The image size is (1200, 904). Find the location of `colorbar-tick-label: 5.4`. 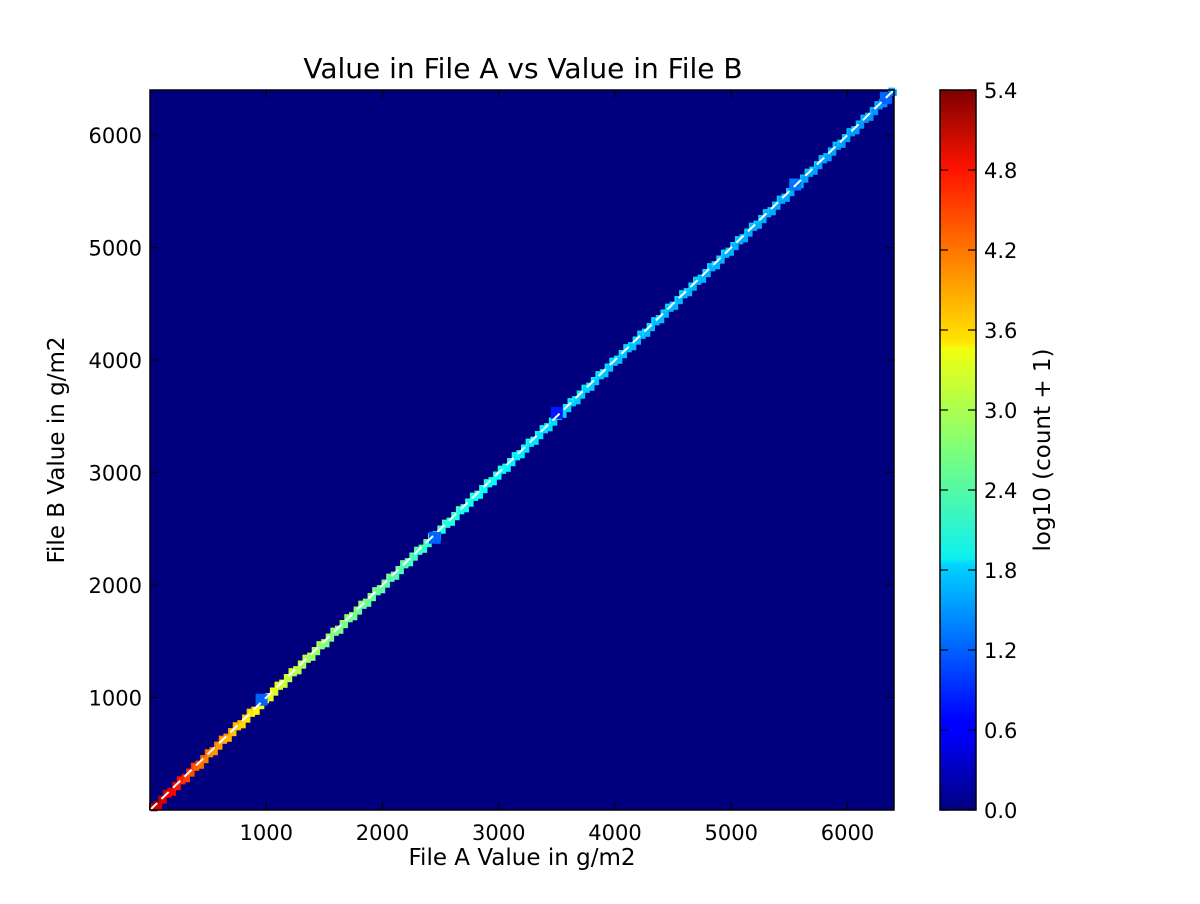

colorbar-tick-label: 5.4 is located at coordinates (1000, 91).